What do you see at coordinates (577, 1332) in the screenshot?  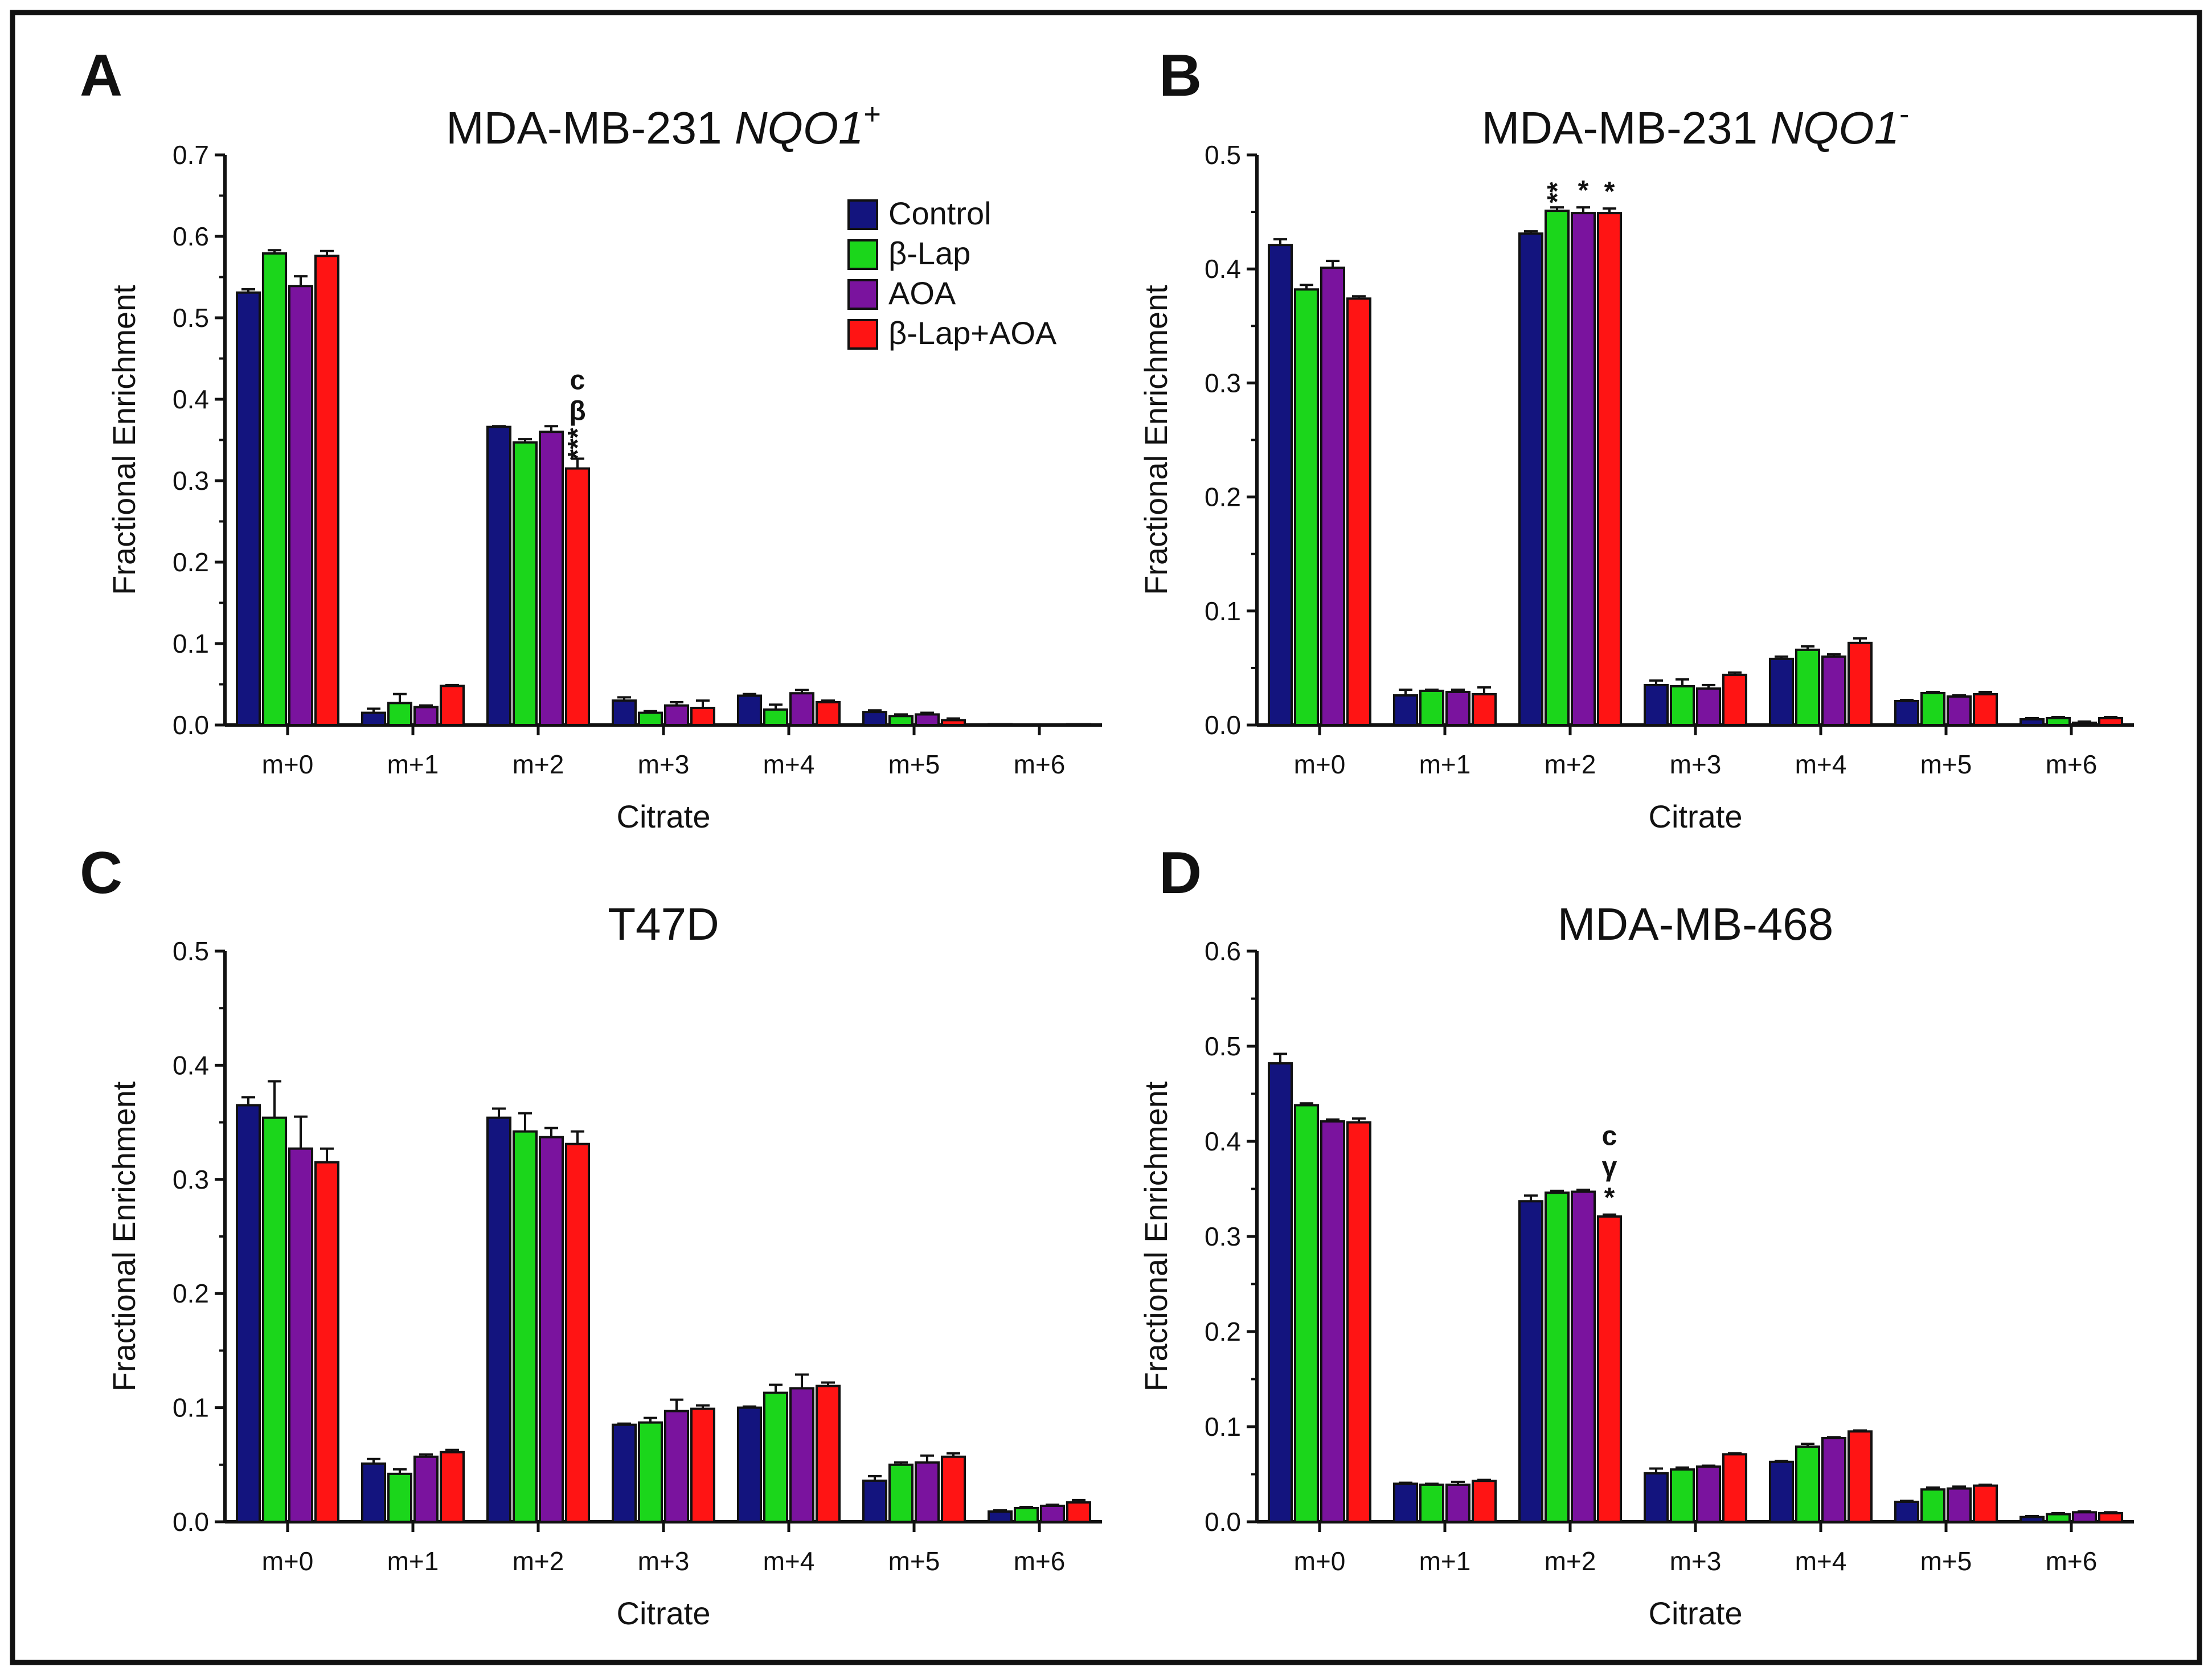 I see `bar-c-m+2-3` at bounding box center [577, 1332].